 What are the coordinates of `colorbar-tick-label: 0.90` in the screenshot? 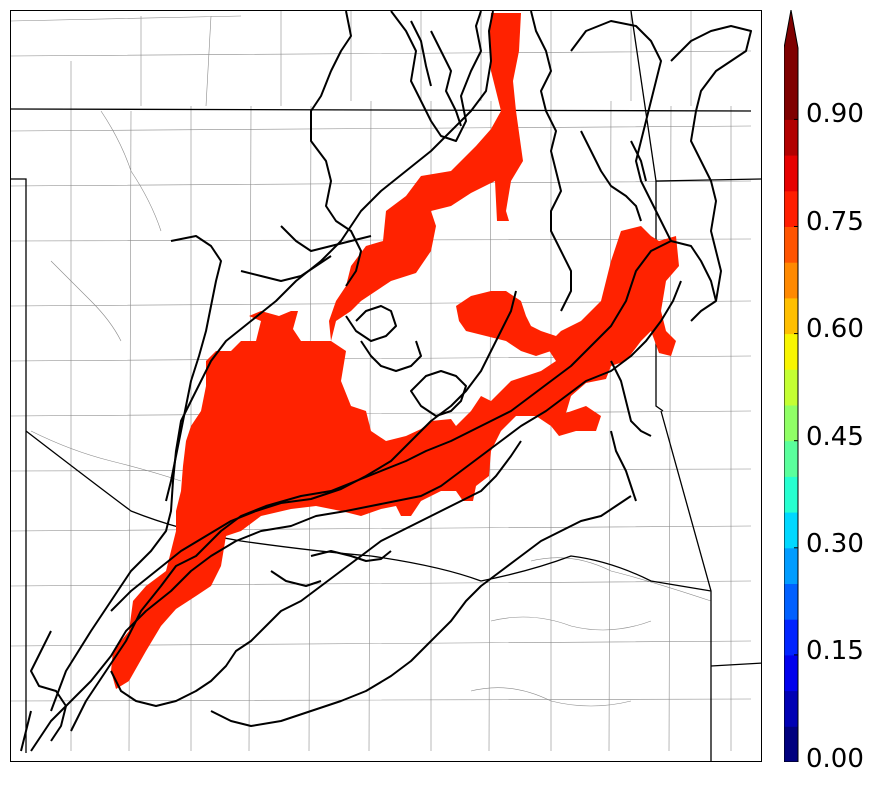 It's located at (835, 114).